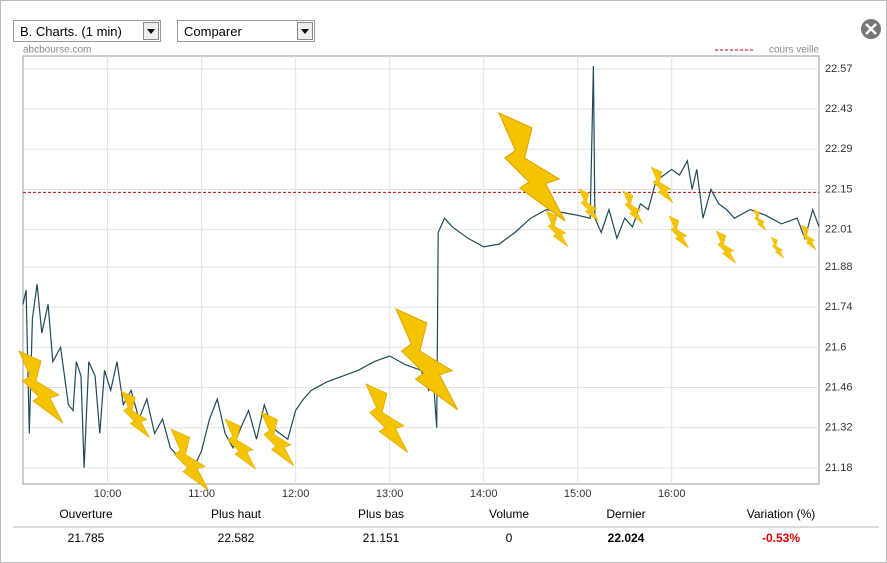 This screenshot has height=563, width=887. I want to click on compare-select: Comparer, so click(246, 31).